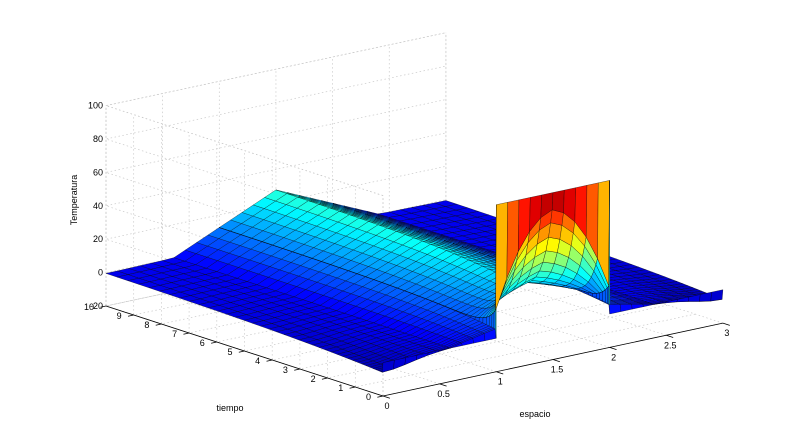 The width and height of the screenshot is (800, 436). What do you see at coordinates (146, 325) in the screenshot?
I see `y-tick-label: 8` at bounding box center [146, 325].